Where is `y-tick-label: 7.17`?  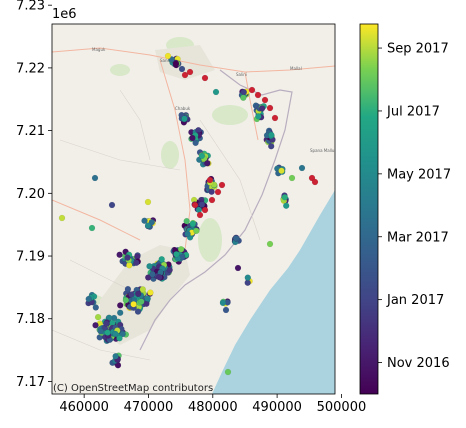 y-tick-label: 7.17 is located at coordinates (30, 382).